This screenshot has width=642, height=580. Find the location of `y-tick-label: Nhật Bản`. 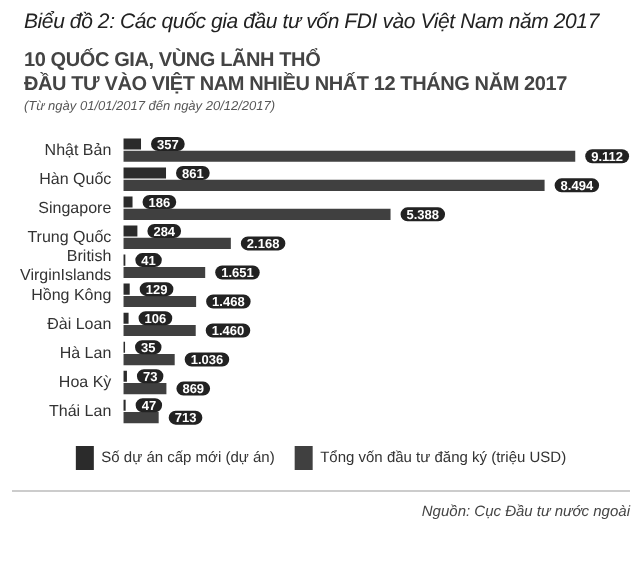

y-tick-label: Nhật Bản is located at coordinates (78, 149).